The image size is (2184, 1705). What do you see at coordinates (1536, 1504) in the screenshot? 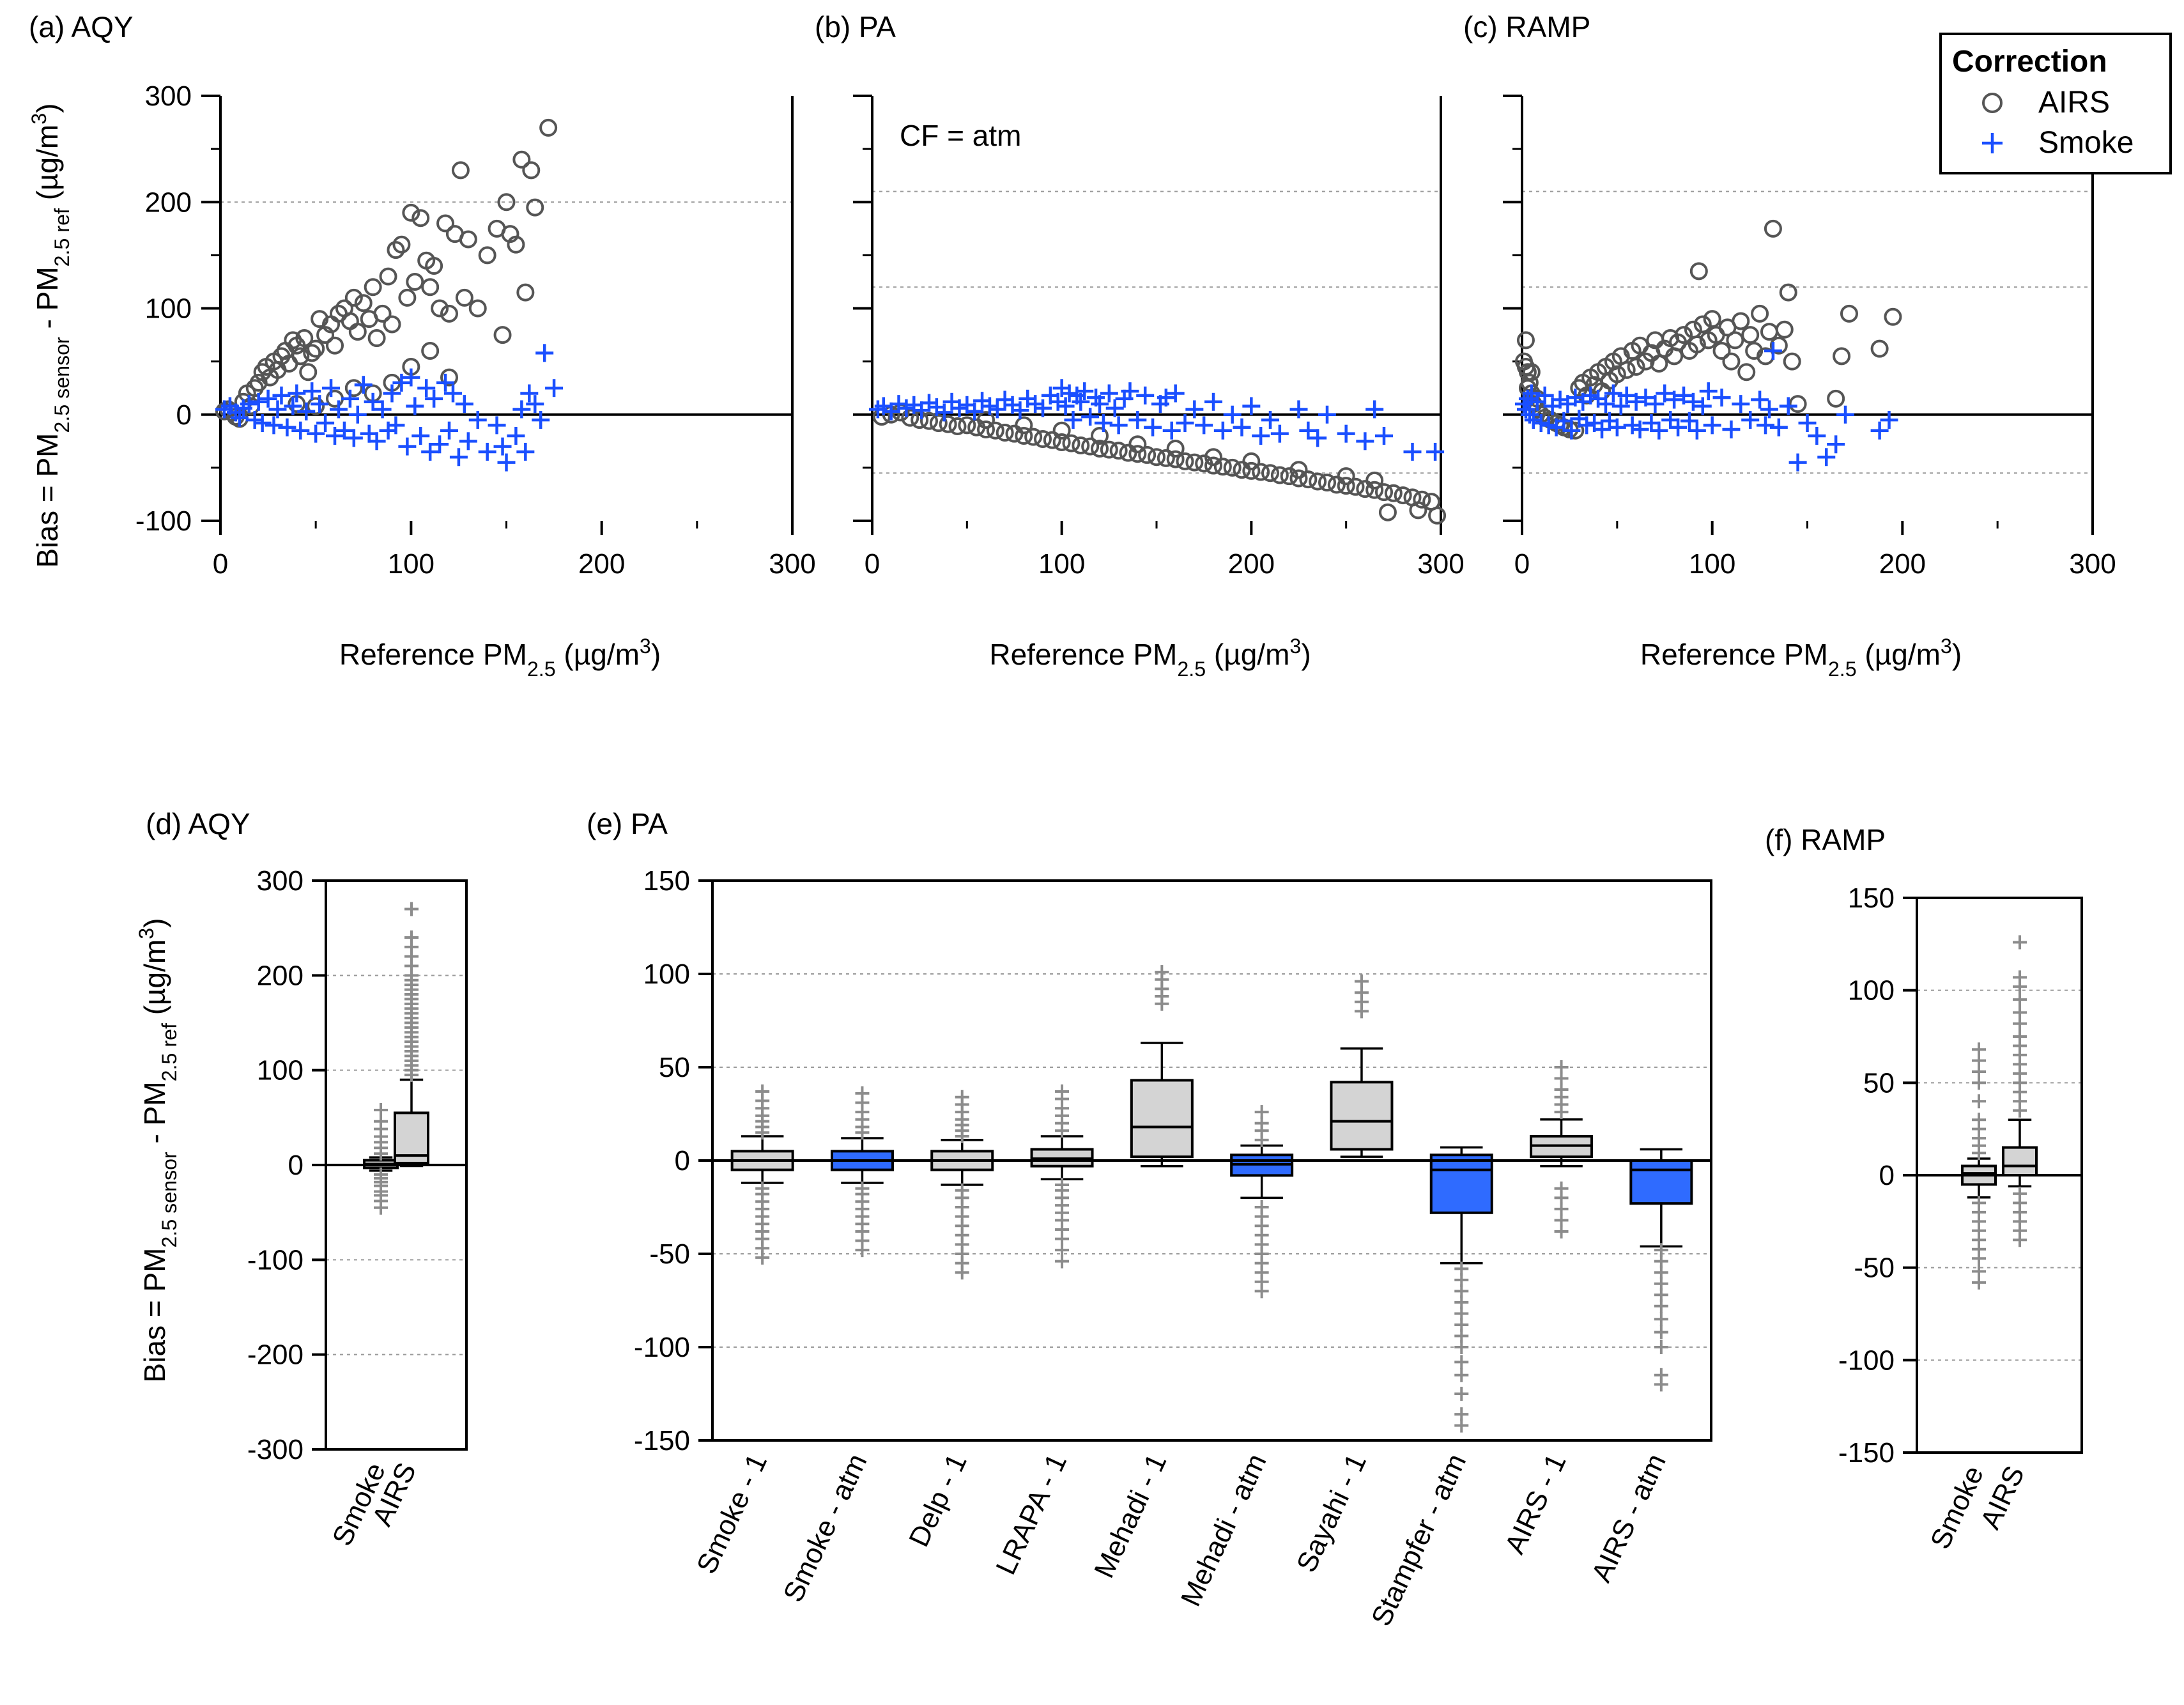
I see `category-label: AIRS - 1` at bounding box center [1536, 1504].